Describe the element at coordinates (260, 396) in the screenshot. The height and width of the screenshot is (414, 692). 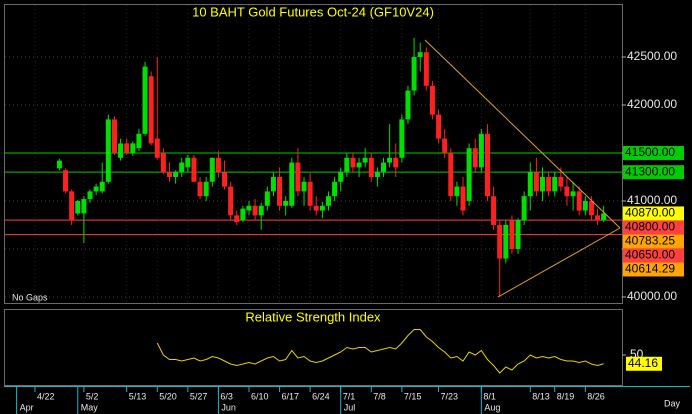
I see `x-tick-label: 6/10` at that location.